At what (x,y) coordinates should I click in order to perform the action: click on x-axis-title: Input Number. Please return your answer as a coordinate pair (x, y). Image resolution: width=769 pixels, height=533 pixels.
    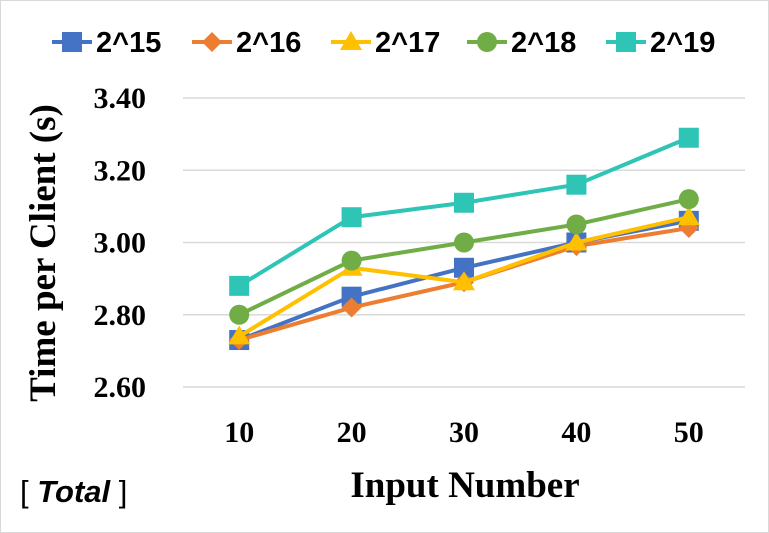
    Looking at the image, I should click on (464, 485).